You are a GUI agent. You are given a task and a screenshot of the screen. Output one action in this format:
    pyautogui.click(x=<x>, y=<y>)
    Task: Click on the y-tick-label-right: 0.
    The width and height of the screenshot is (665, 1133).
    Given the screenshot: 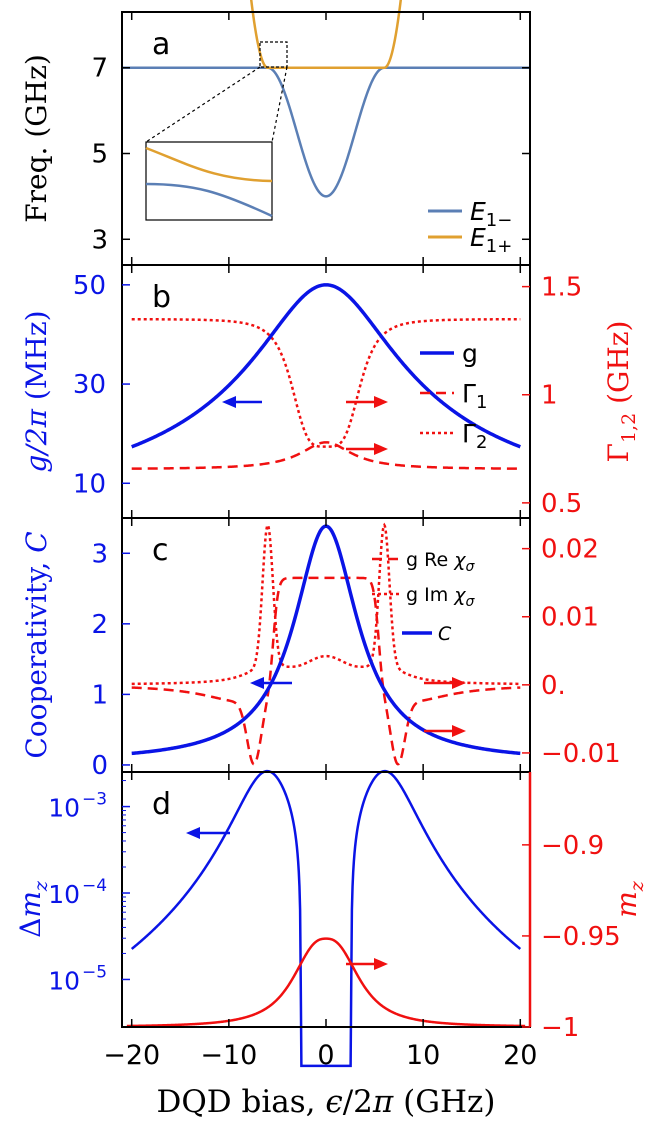 What is the action you would take?
    pyautogui.click(x=553, y=686)
    